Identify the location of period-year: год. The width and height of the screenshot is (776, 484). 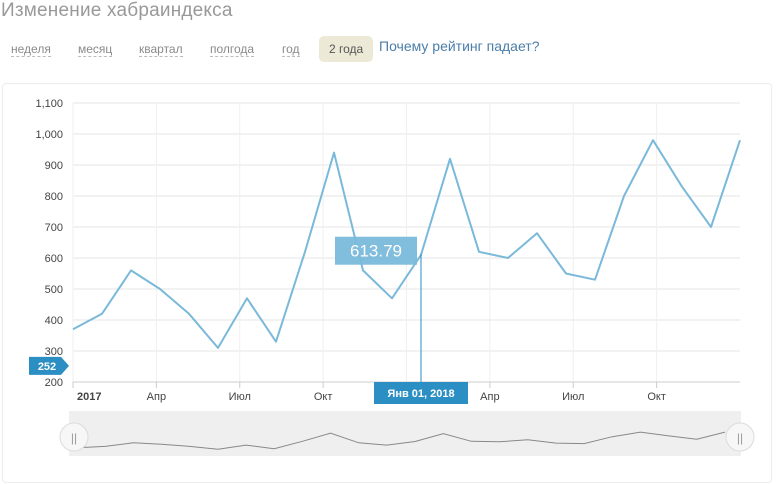
(291, 49).